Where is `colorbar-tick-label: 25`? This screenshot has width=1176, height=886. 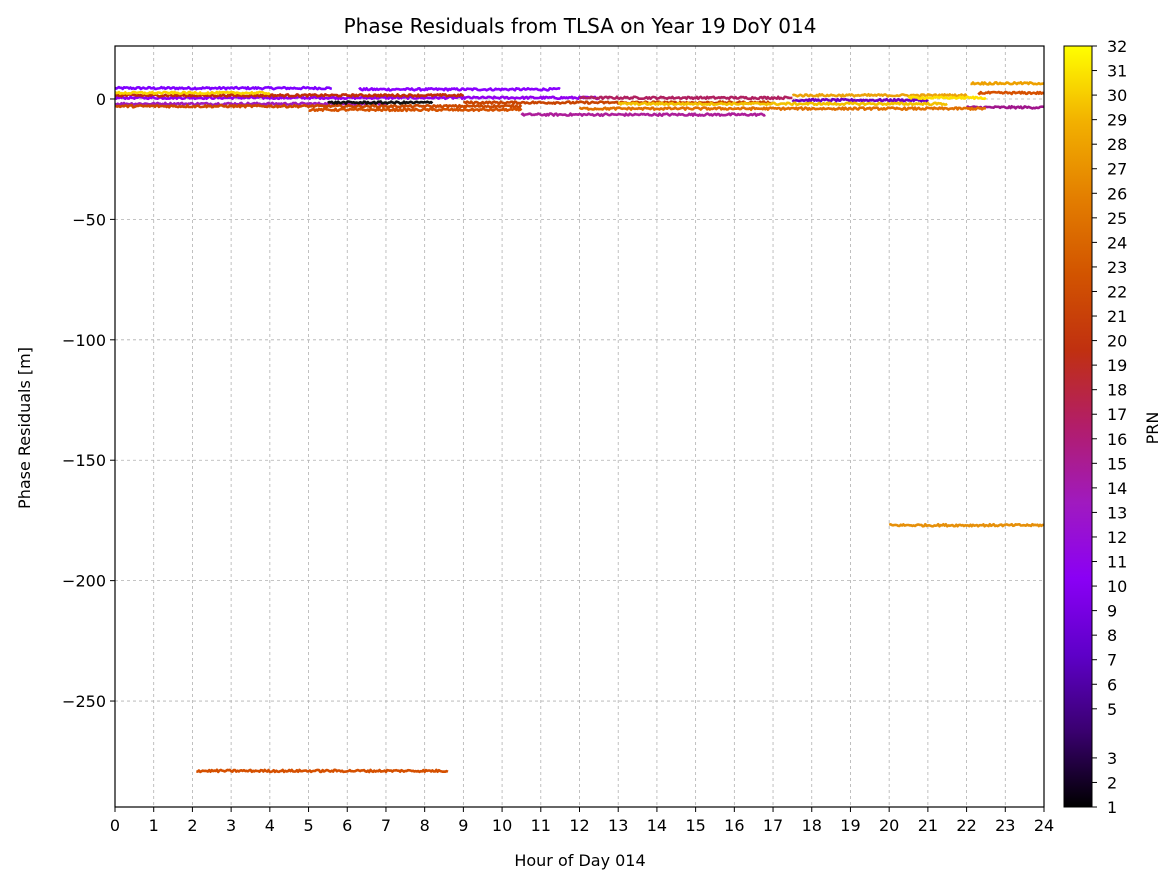
colorbar-tick-label: 25 is located at coordinates (1117, 218).